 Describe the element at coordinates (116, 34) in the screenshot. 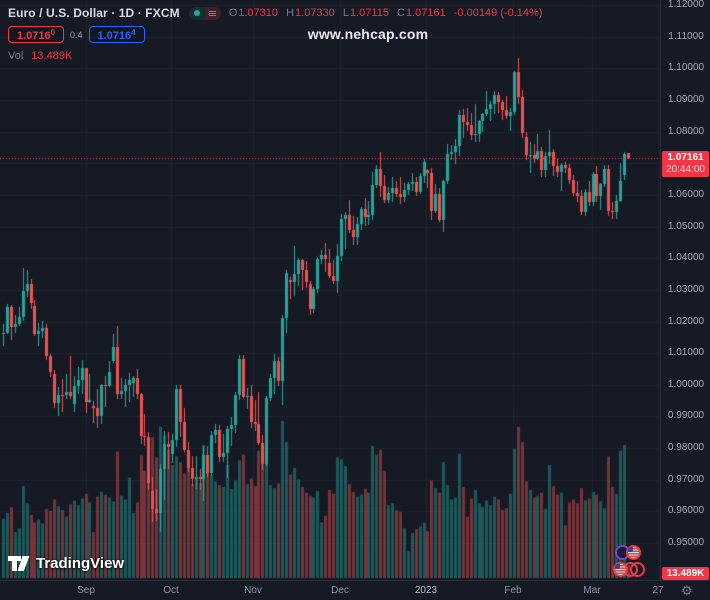

I see `buy-ask-button: 1.07164` at that location.